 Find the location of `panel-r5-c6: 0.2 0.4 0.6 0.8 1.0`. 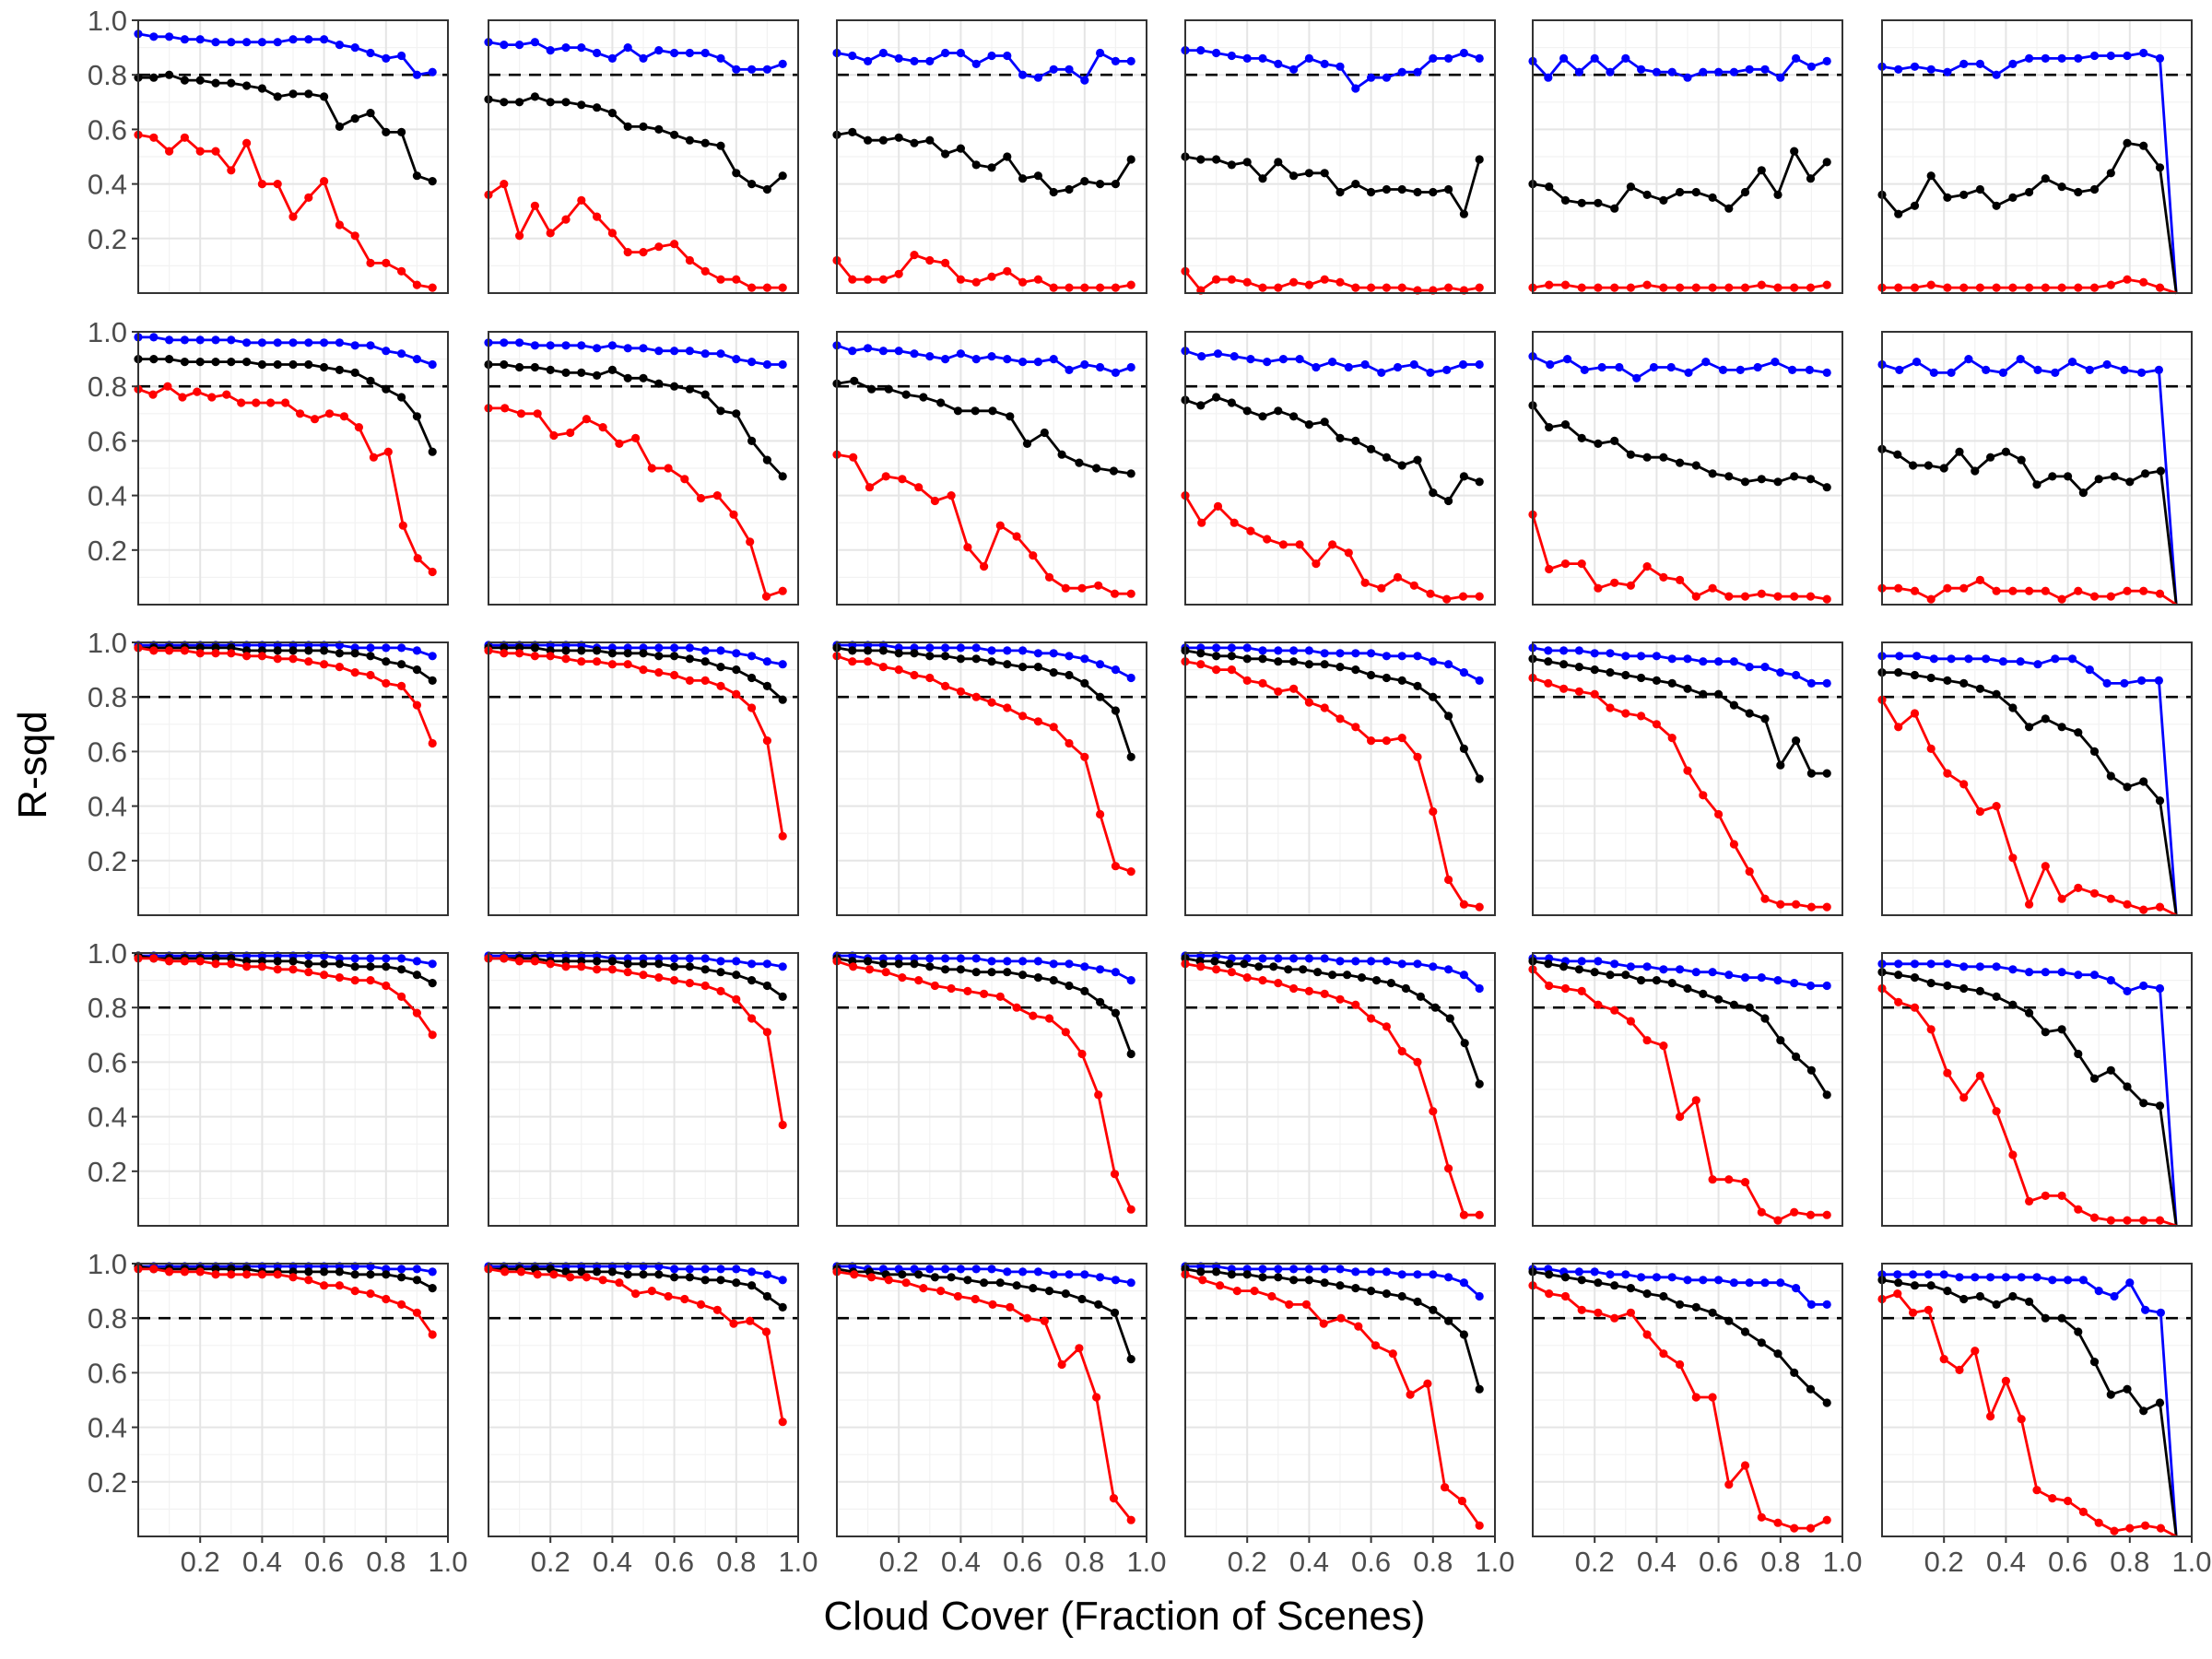

panel-r5-c6: 0.2 0.4 0.6 0.8 1.0 is located at coordinates (2044, 1420).